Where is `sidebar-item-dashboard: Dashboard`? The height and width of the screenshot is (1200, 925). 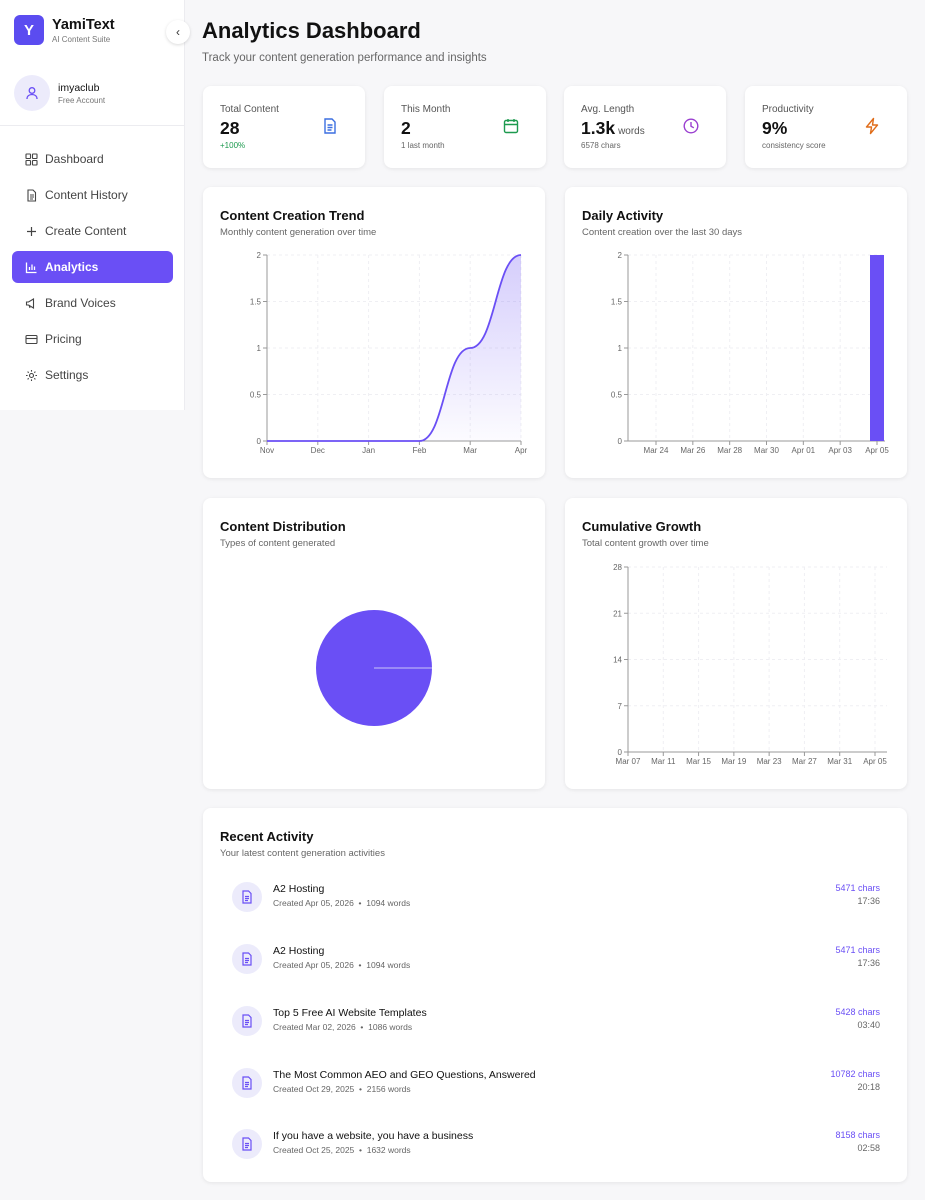 sidebar-item-dashboard: Dashboard is located at coordinates (92, 159).